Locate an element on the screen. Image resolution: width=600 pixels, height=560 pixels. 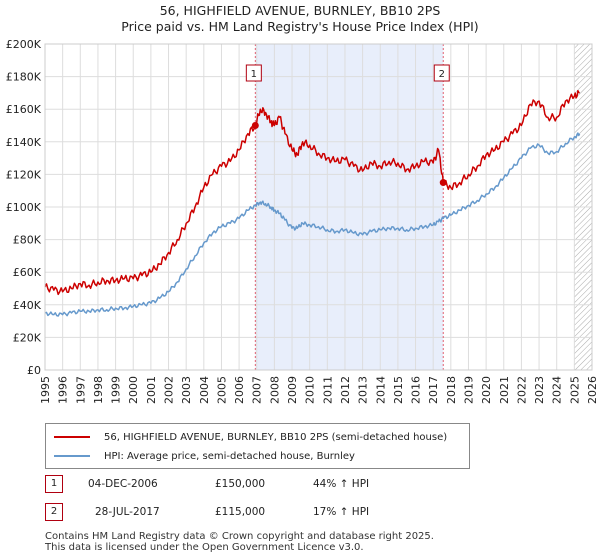
hpi-line-swatch is located at coordinates (72, 456).